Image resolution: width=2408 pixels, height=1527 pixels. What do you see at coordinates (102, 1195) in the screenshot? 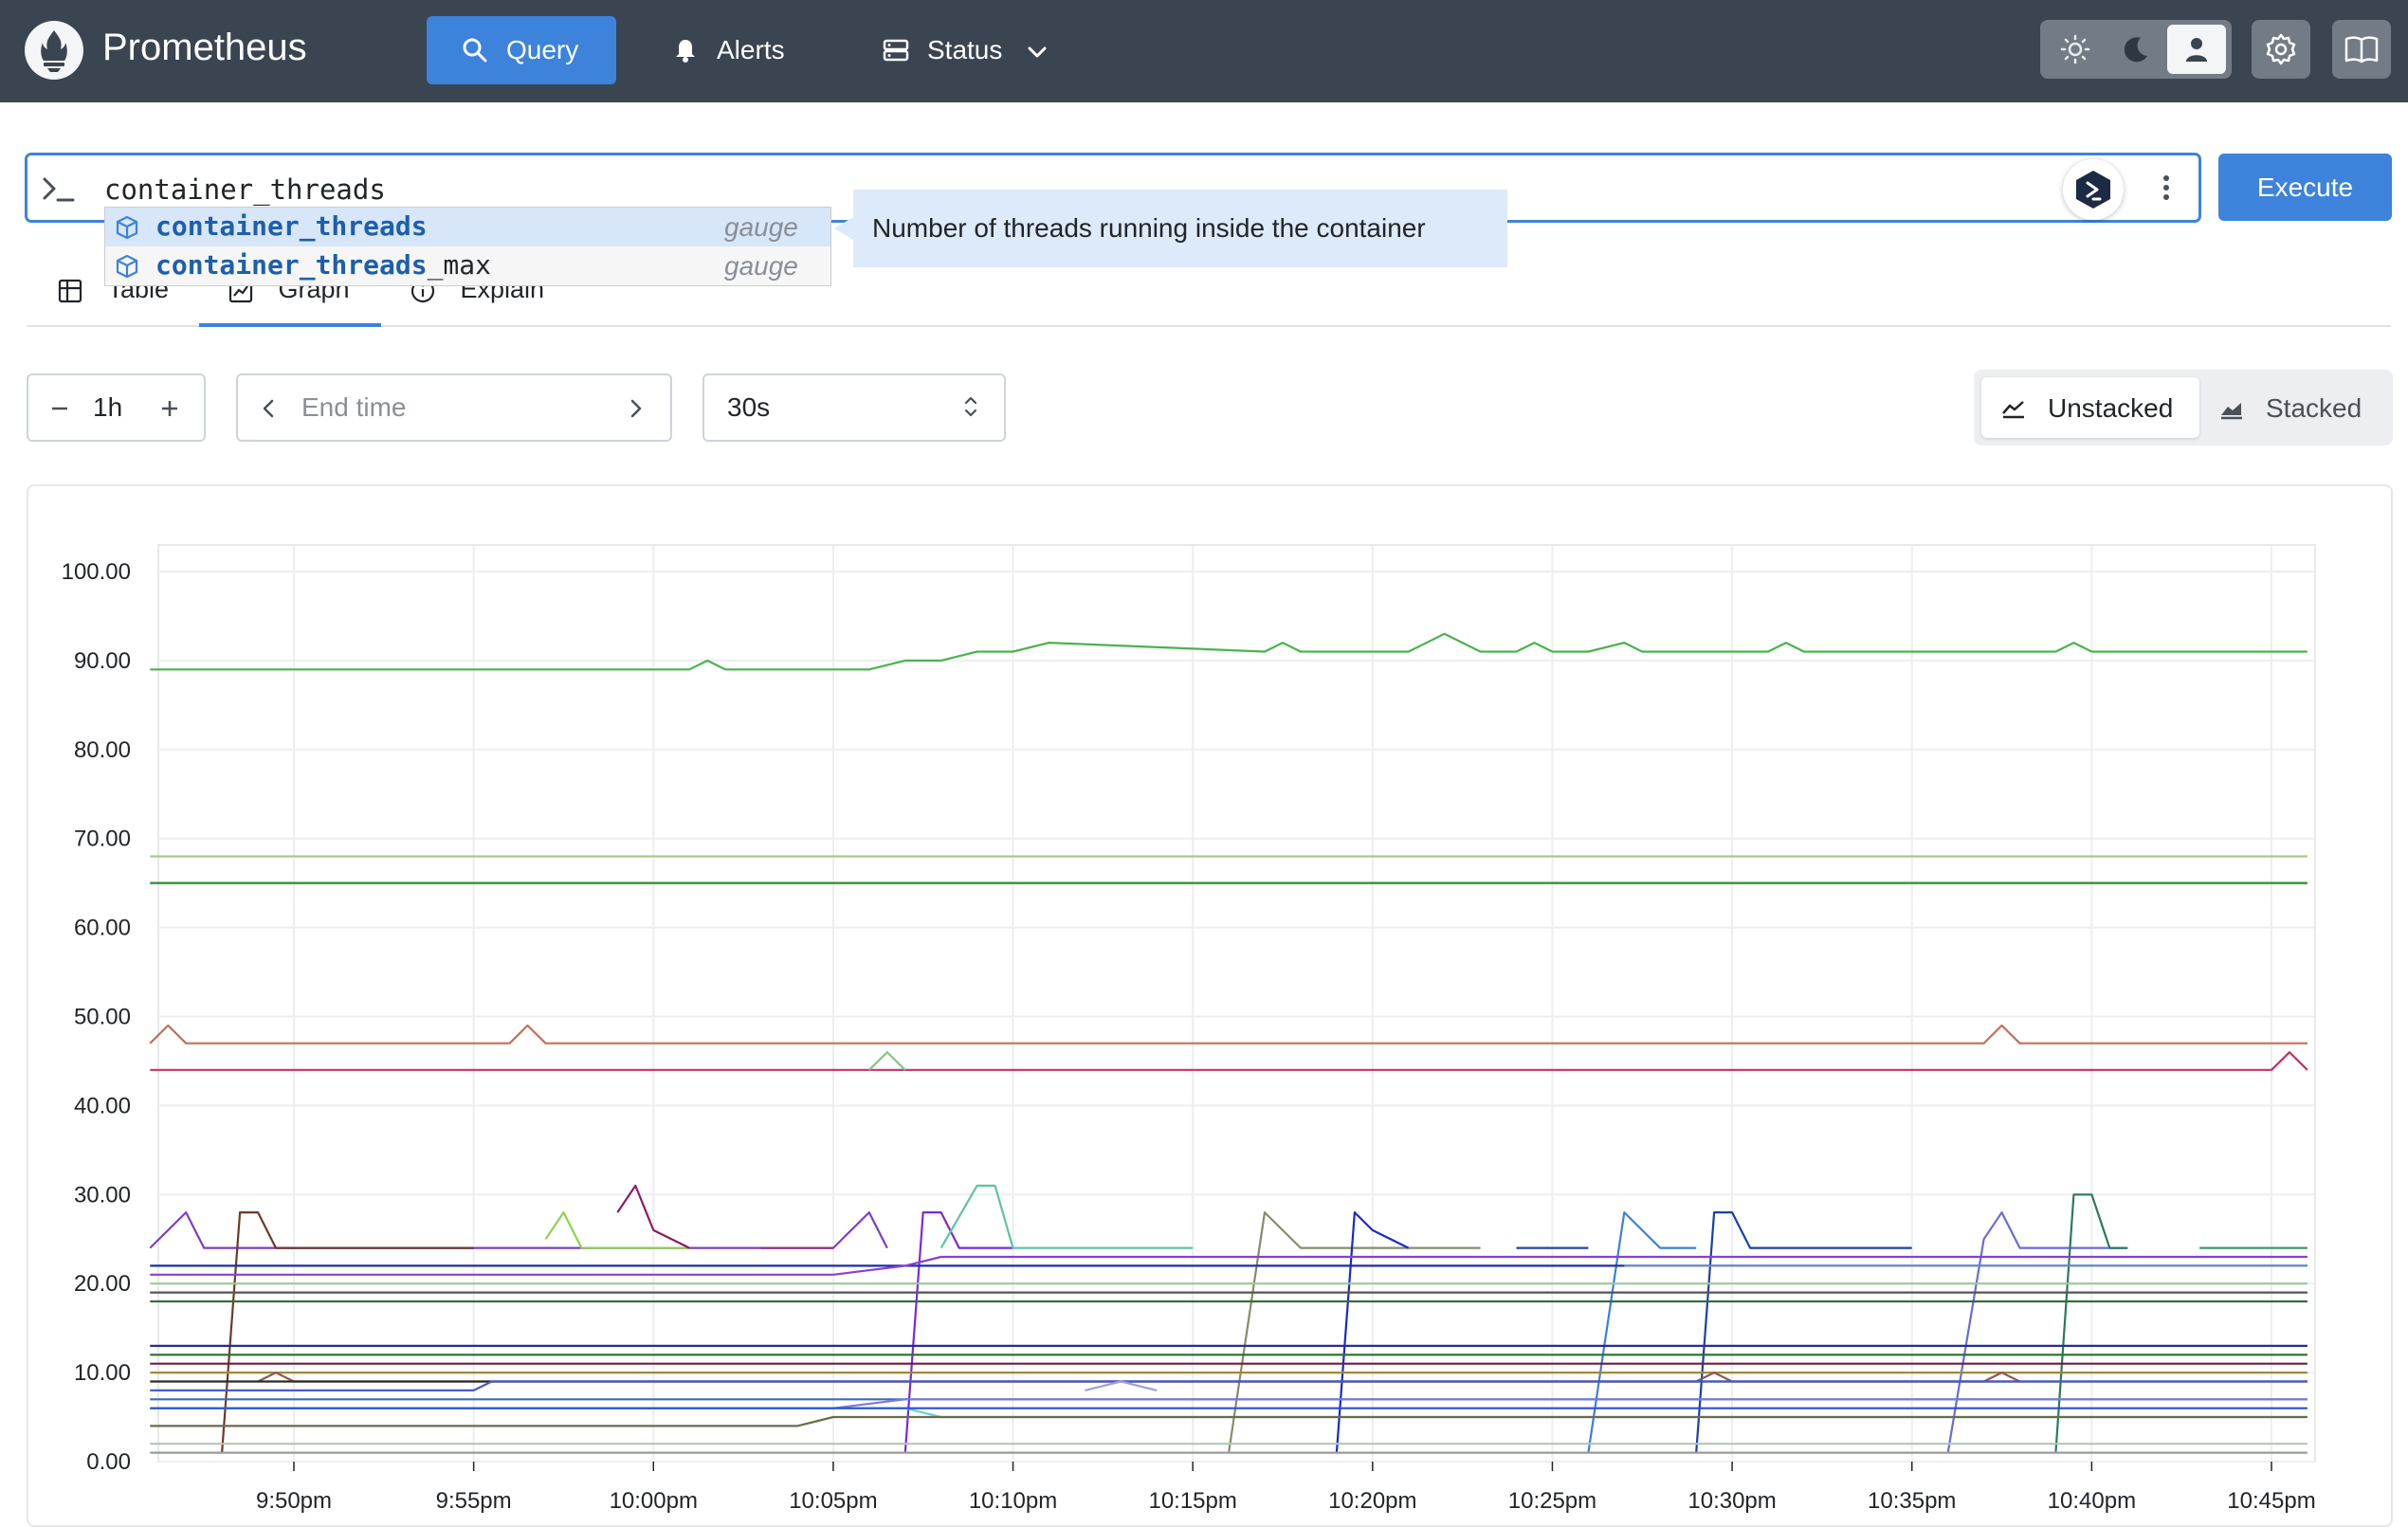
I see `y-tick-label: 30.00` at bounding box center [102, 1195].